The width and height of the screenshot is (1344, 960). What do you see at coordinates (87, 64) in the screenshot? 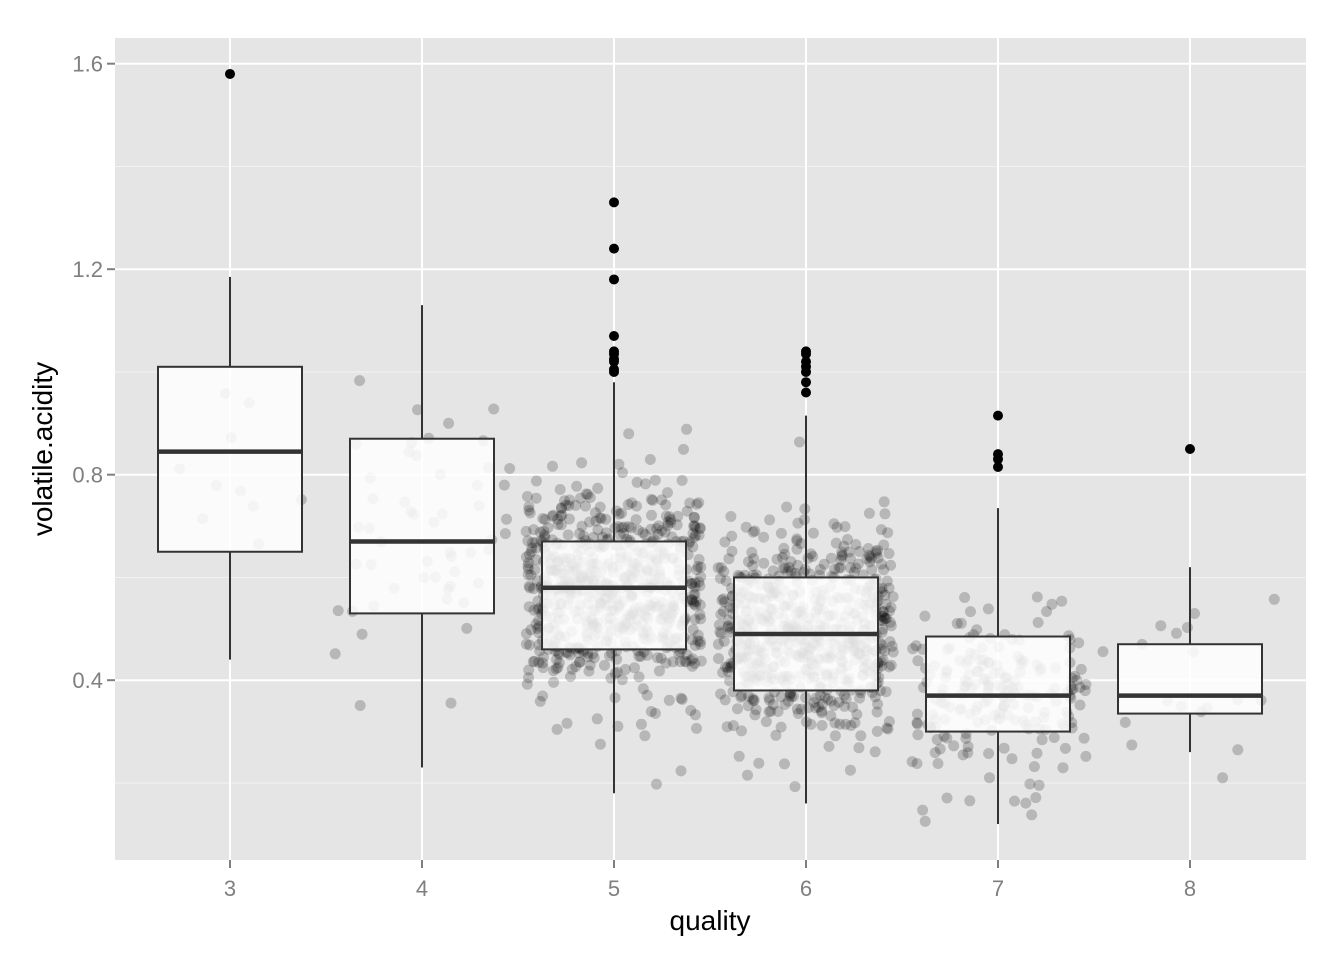
I see `y-tick-label: 1.6` at bounding box center [87, 64].